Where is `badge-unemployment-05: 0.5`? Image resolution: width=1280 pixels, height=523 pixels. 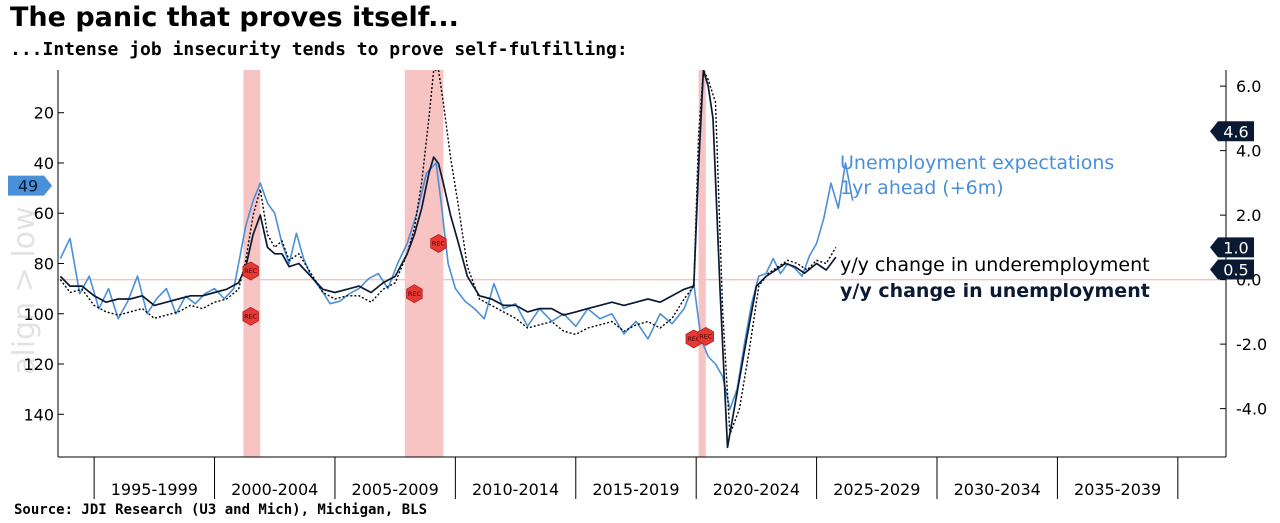 badge-unemployment-05: 0.5 is located at coordinates (1232, 269).